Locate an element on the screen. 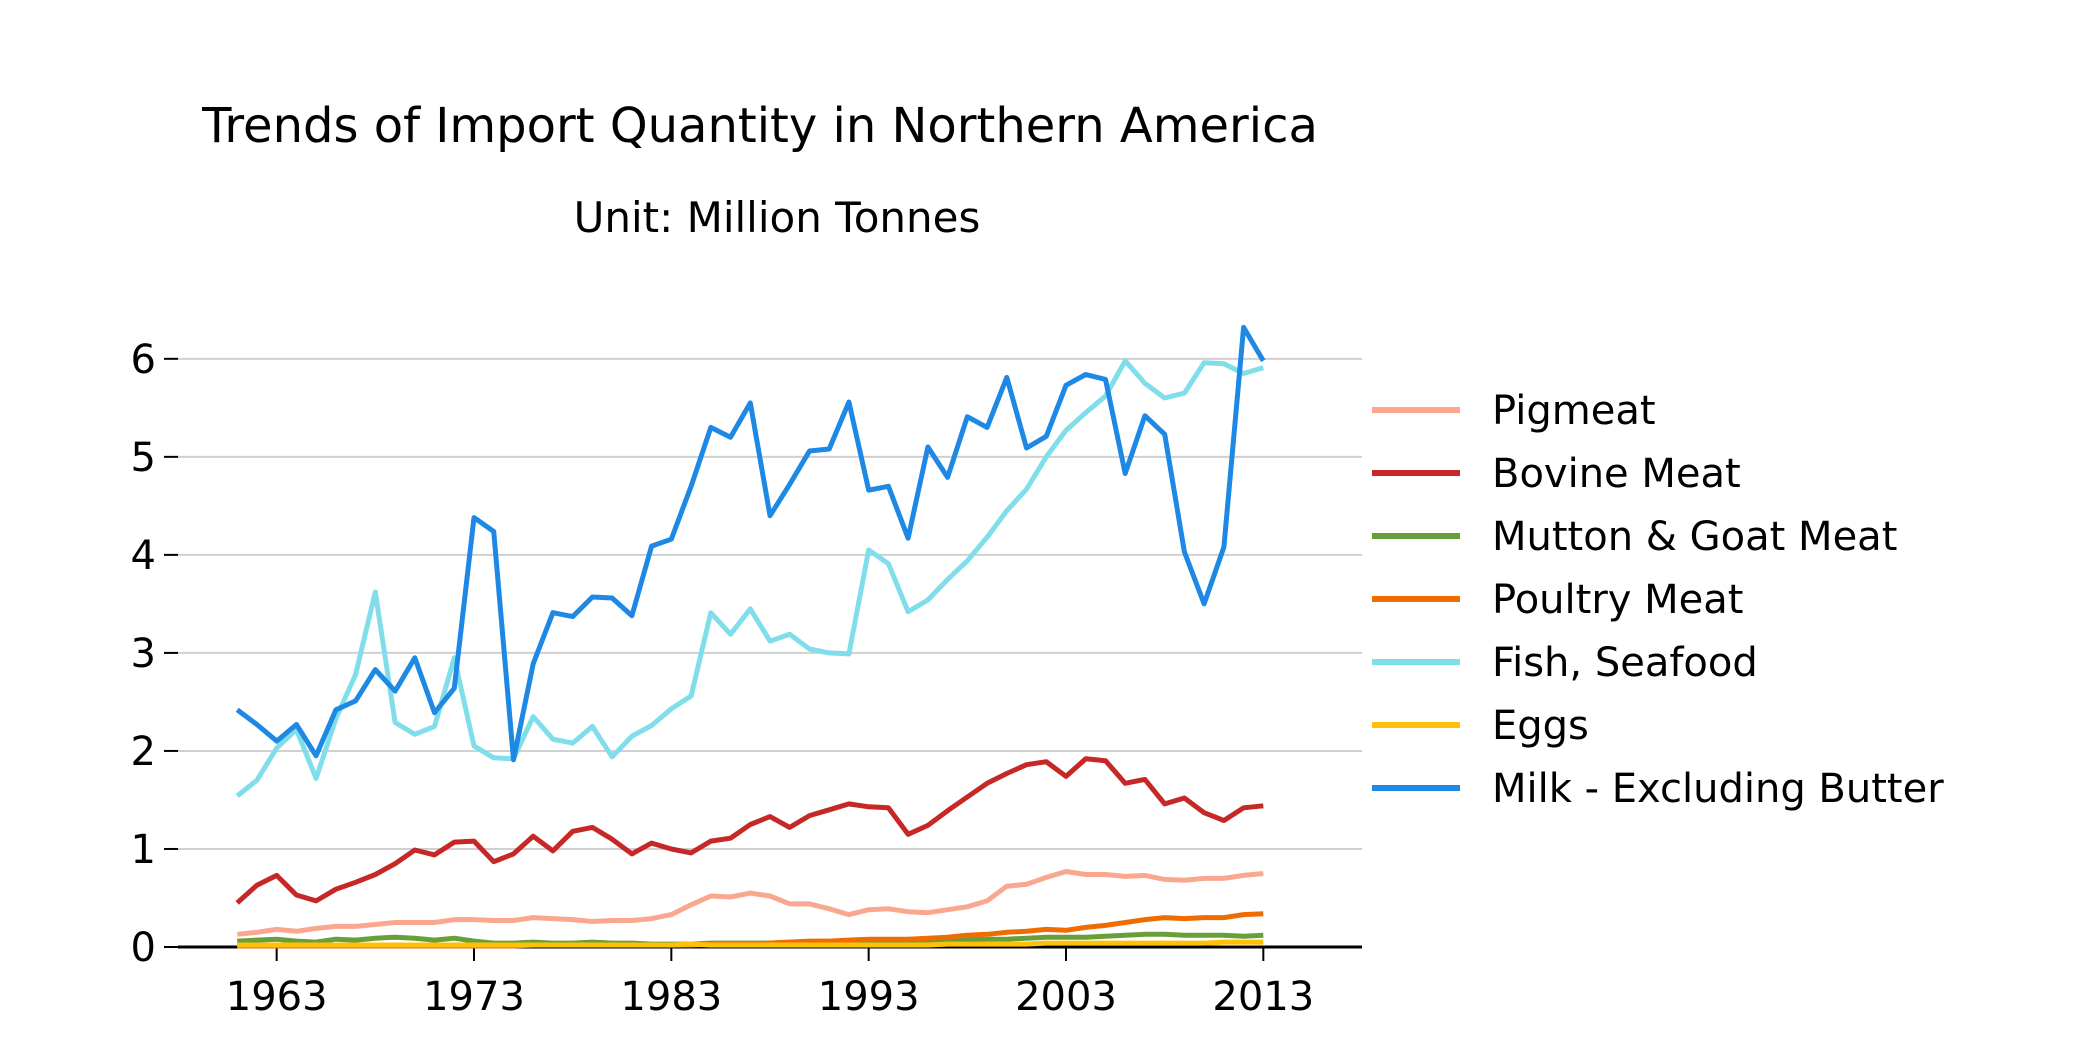 The height and width of the screenshot is (1050, 2100). series-line-bovine-meat is located at coordinates (749, 830).